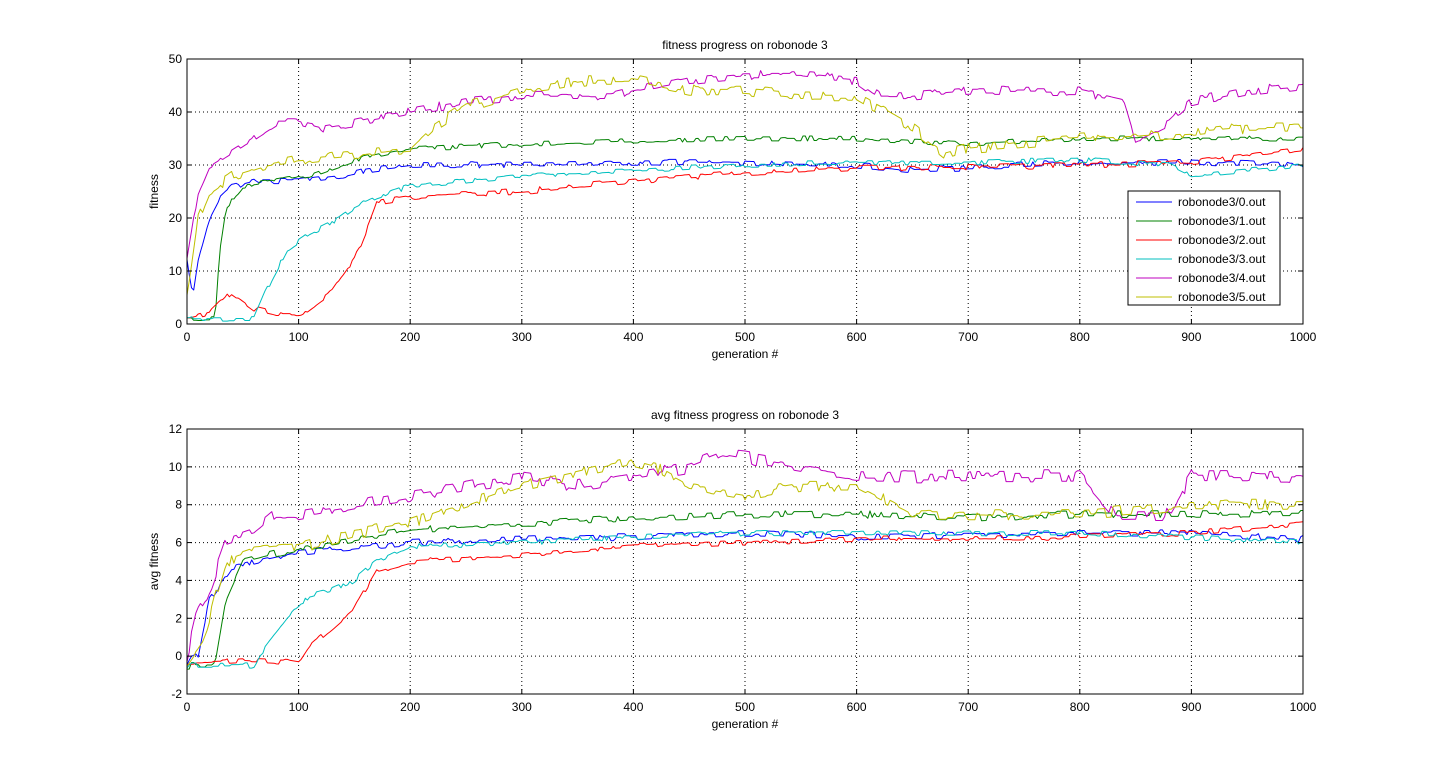 The height and width of the screenshot is (781, 1440). Describe the element at coordinates (968, 707) in the screenshot. I see `avg-fitness-x-tick-label: 700` at that location.